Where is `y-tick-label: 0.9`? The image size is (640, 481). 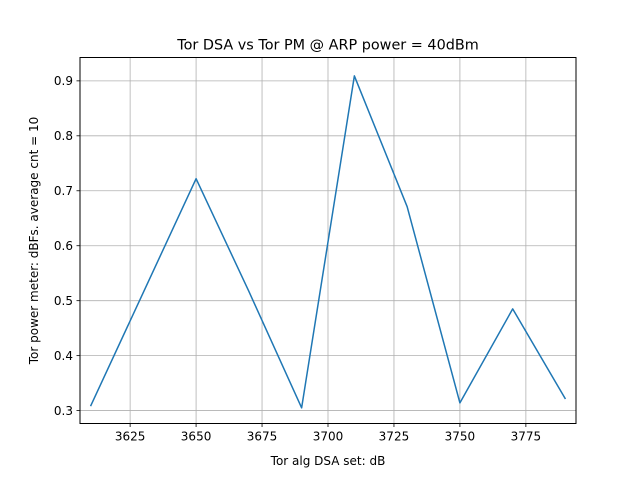
y-tick-label: 0.9 is located at coordinates (63, 81).